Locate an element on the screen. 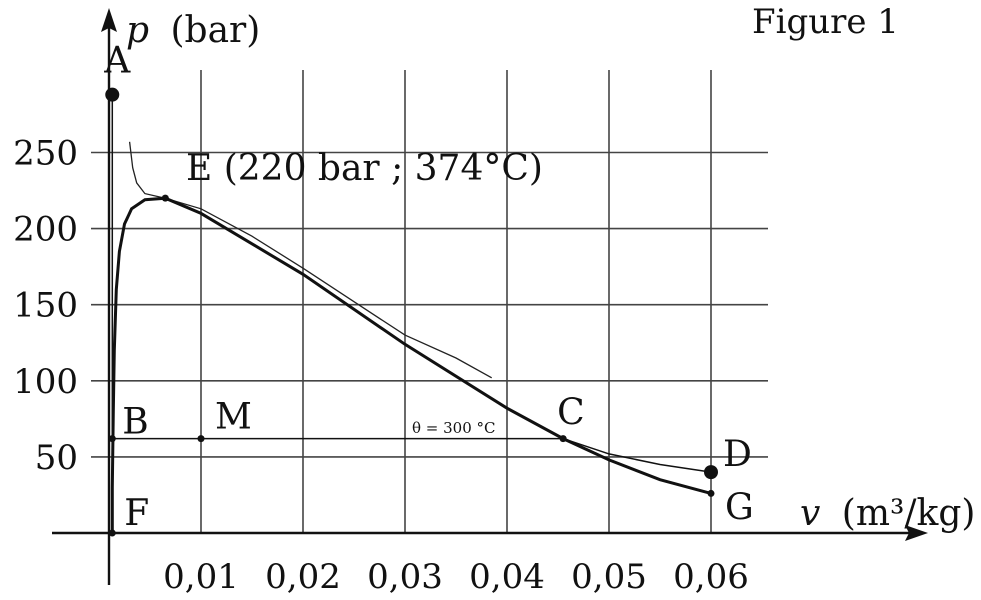 Image resolution: width=981 pixels, height=600 pixels. point-label-c: C is located at coordinates (571, 413).